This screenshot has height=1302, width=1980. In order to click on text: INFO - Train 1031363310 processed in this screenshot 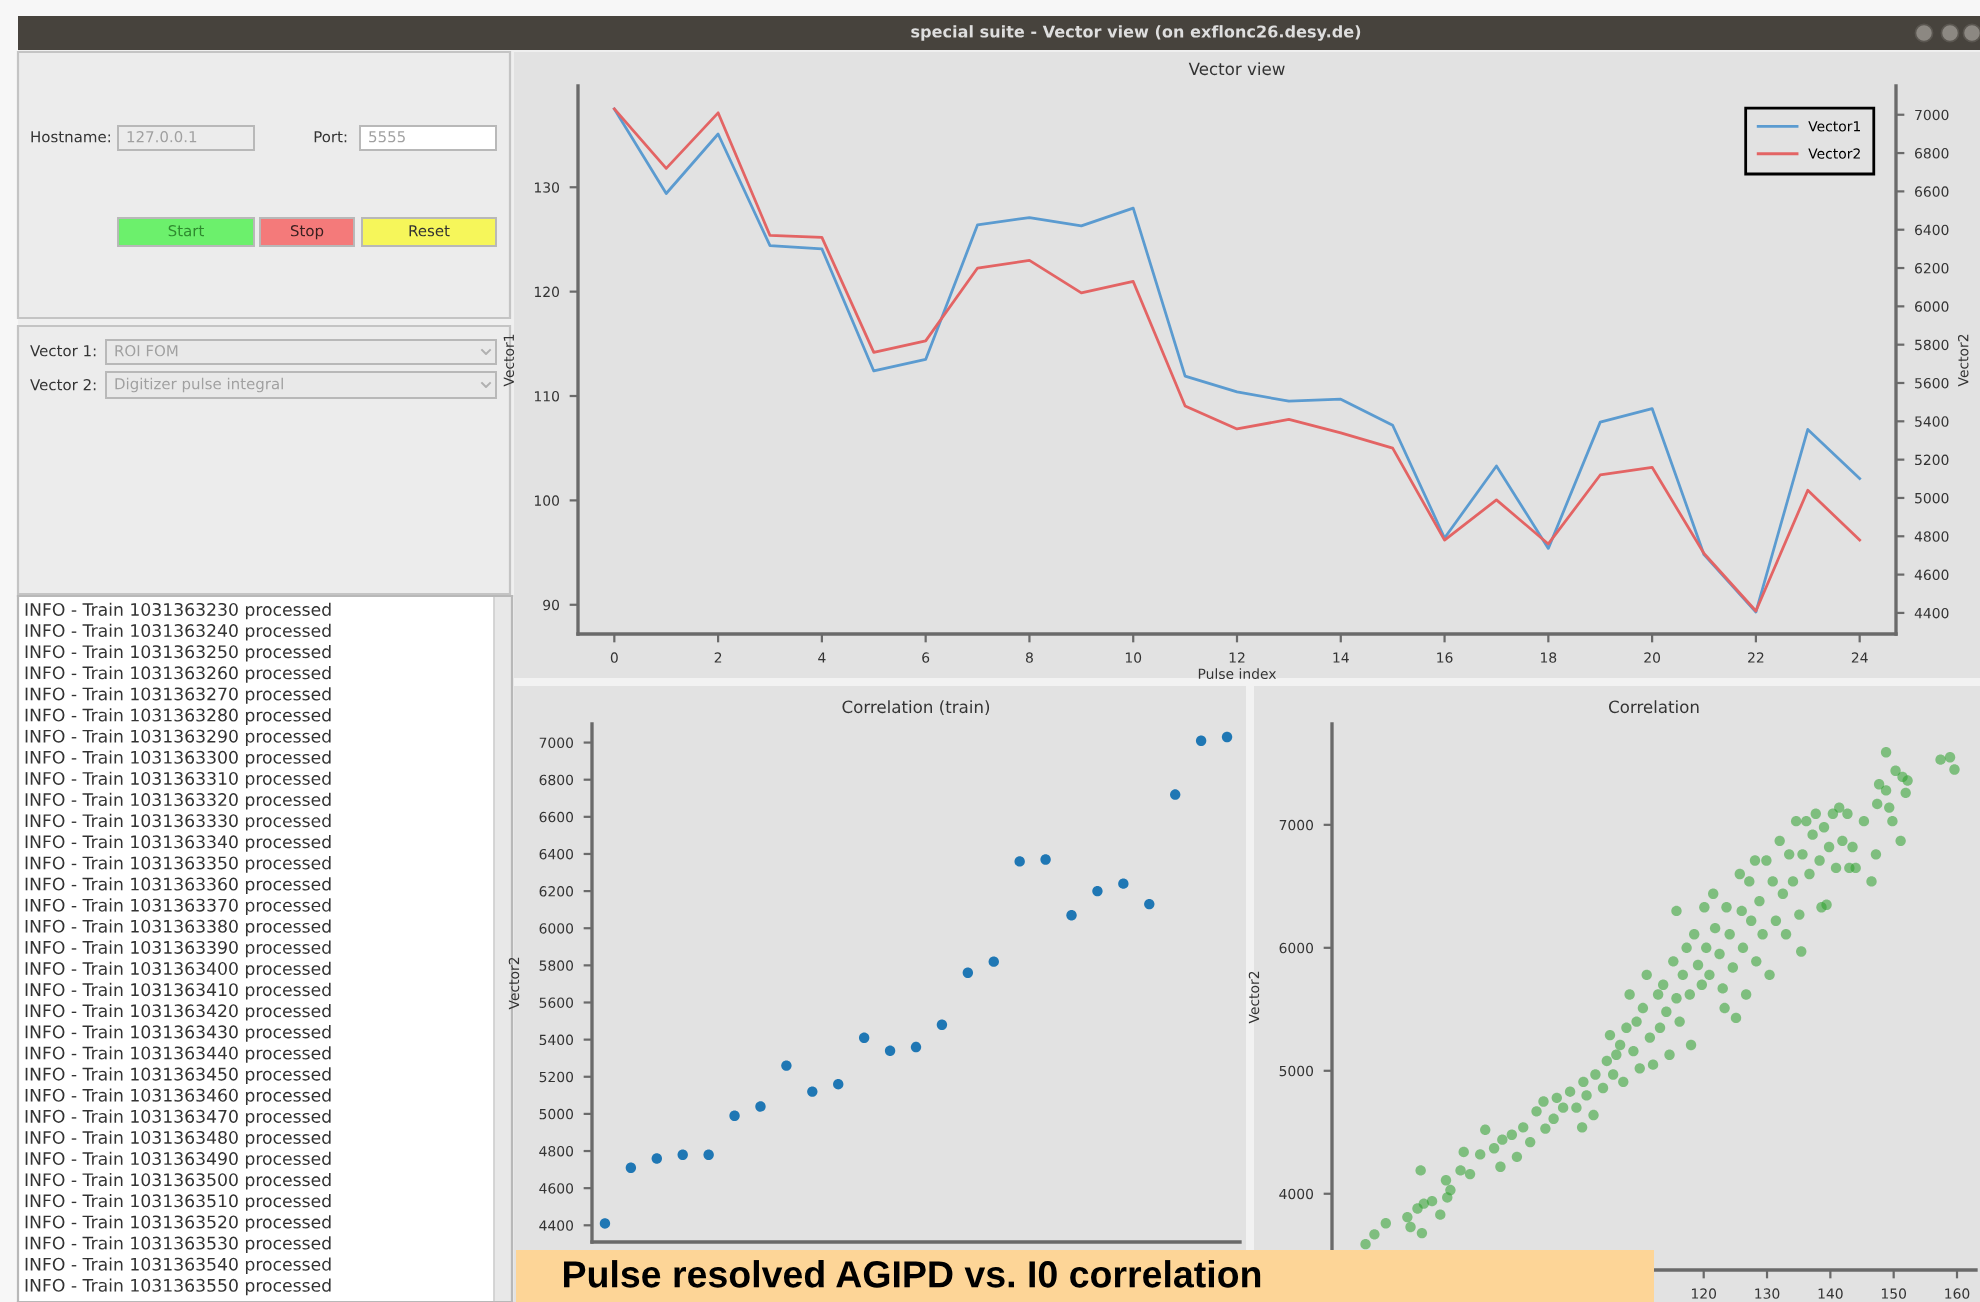, I will do `click(178, 780)`.